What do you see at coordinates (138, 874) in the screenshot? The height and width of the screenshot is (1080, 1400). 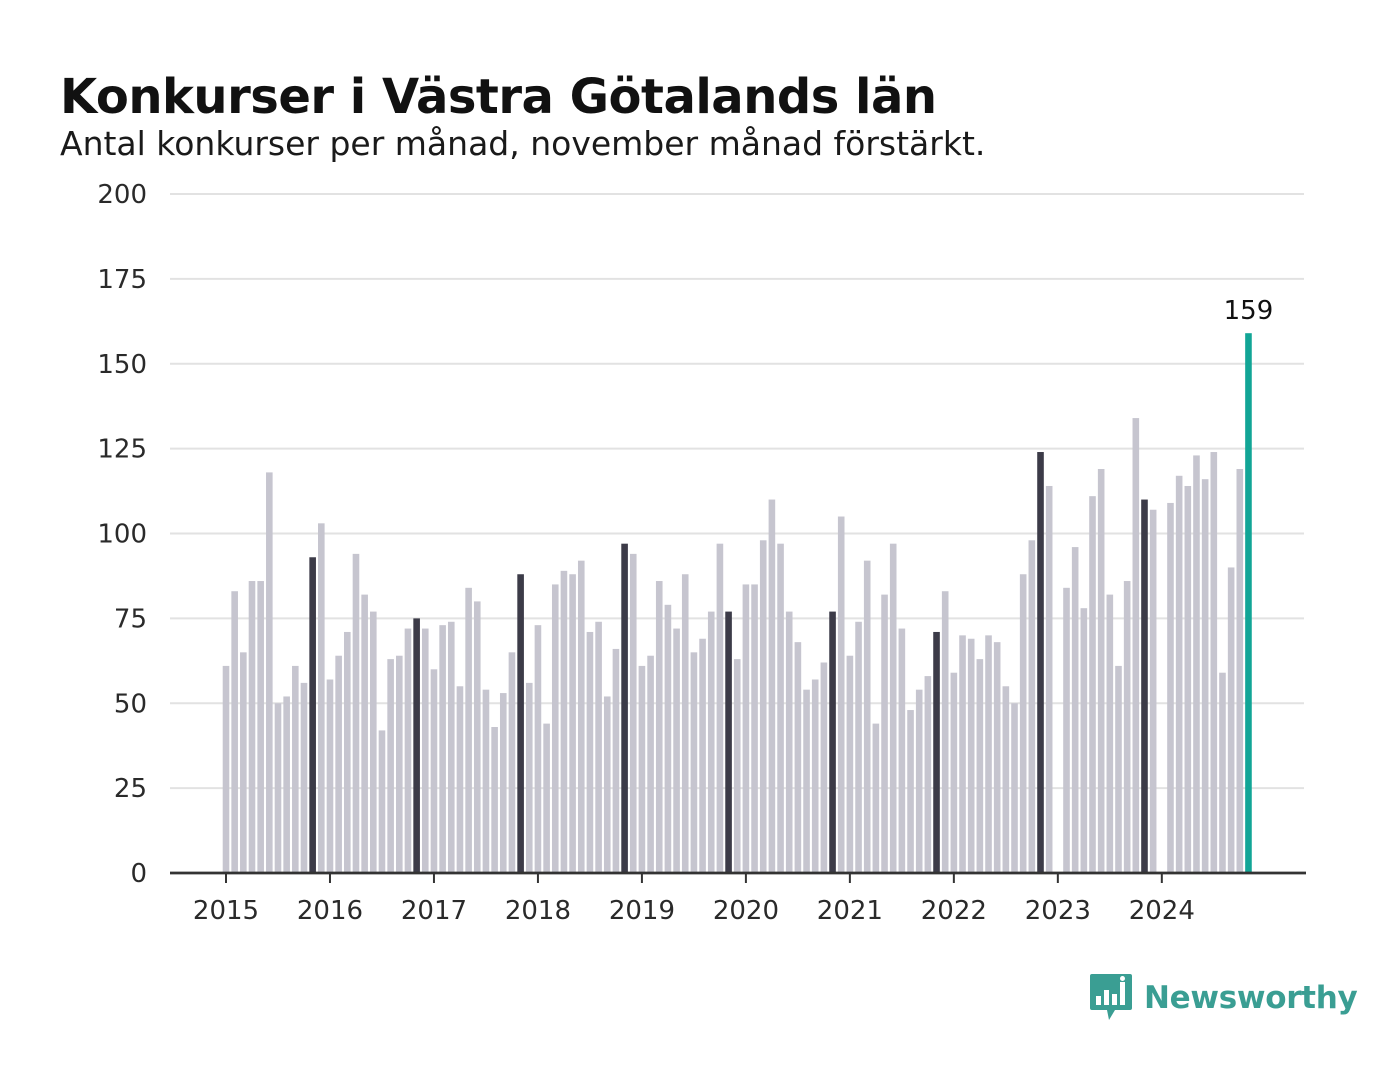 I see `y-tick-label: 0` at bounding box center [138, 874].